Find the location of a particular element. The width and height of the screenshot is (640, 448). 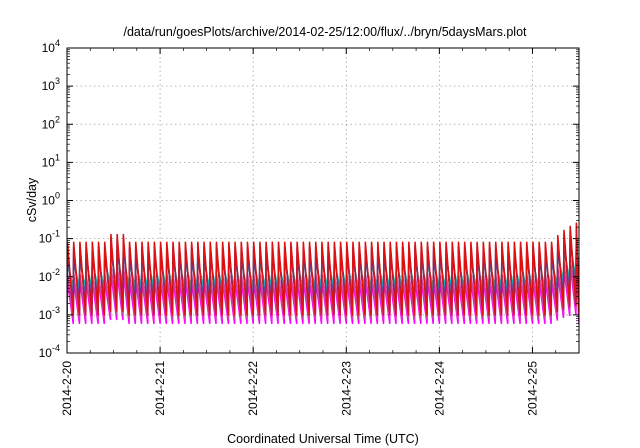

y-tick-label: 10⁻⁴ is located at coordinates (49, 351).